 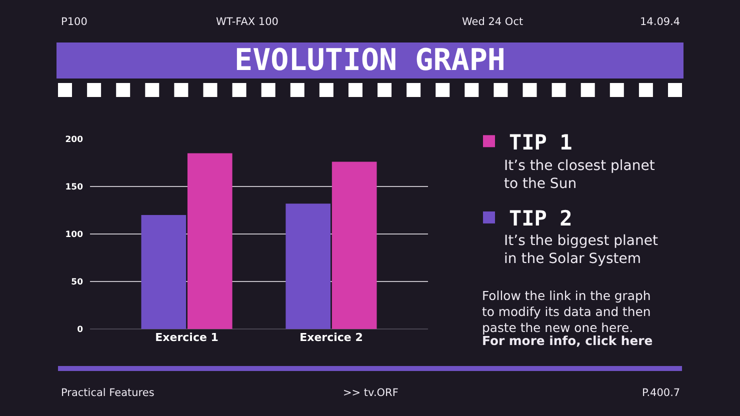 I want to click on y-tick-label: 0, so click(x=80, y=329).